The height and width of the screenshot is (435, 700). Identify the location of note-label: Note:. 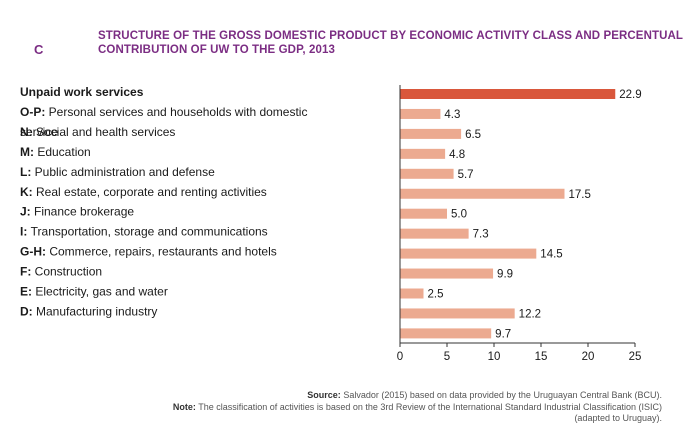
(184, 406).